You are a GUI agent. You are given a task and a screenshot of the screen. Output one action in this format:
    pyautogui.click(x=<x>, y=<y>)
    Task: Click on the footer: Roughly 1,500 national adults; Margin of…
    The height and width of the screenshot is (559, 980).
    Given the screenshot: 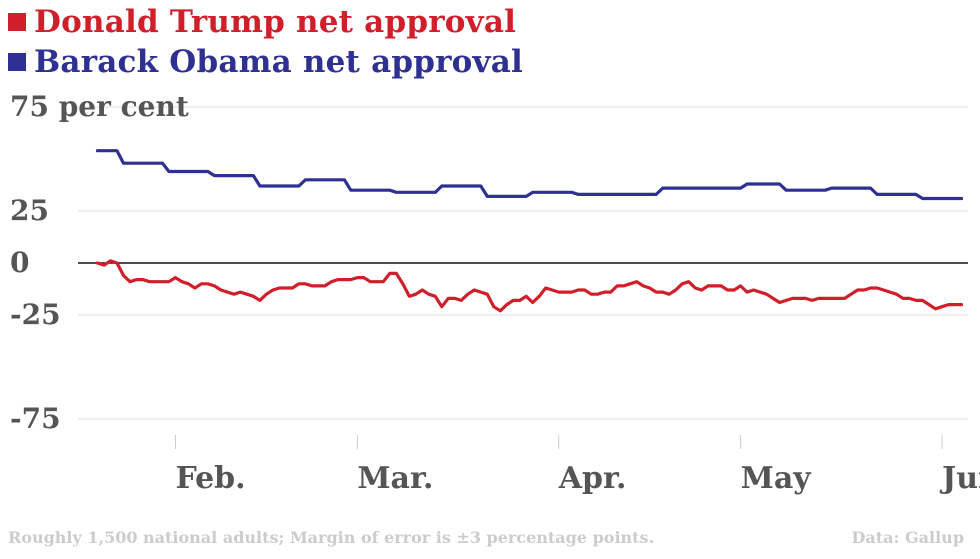 What is the action you would take?
    pyautogui.click(x=486, y=537)
    